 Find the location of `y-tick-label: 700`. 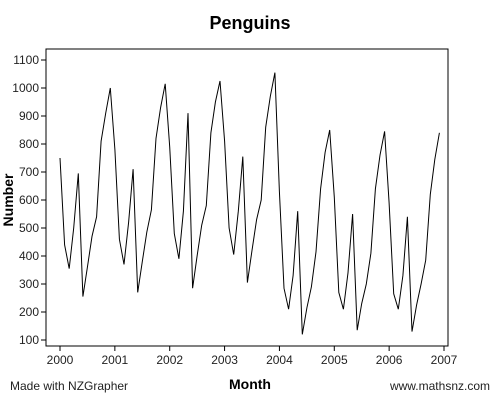

y-tick-label: 700 is located at coordinates (29, 172).